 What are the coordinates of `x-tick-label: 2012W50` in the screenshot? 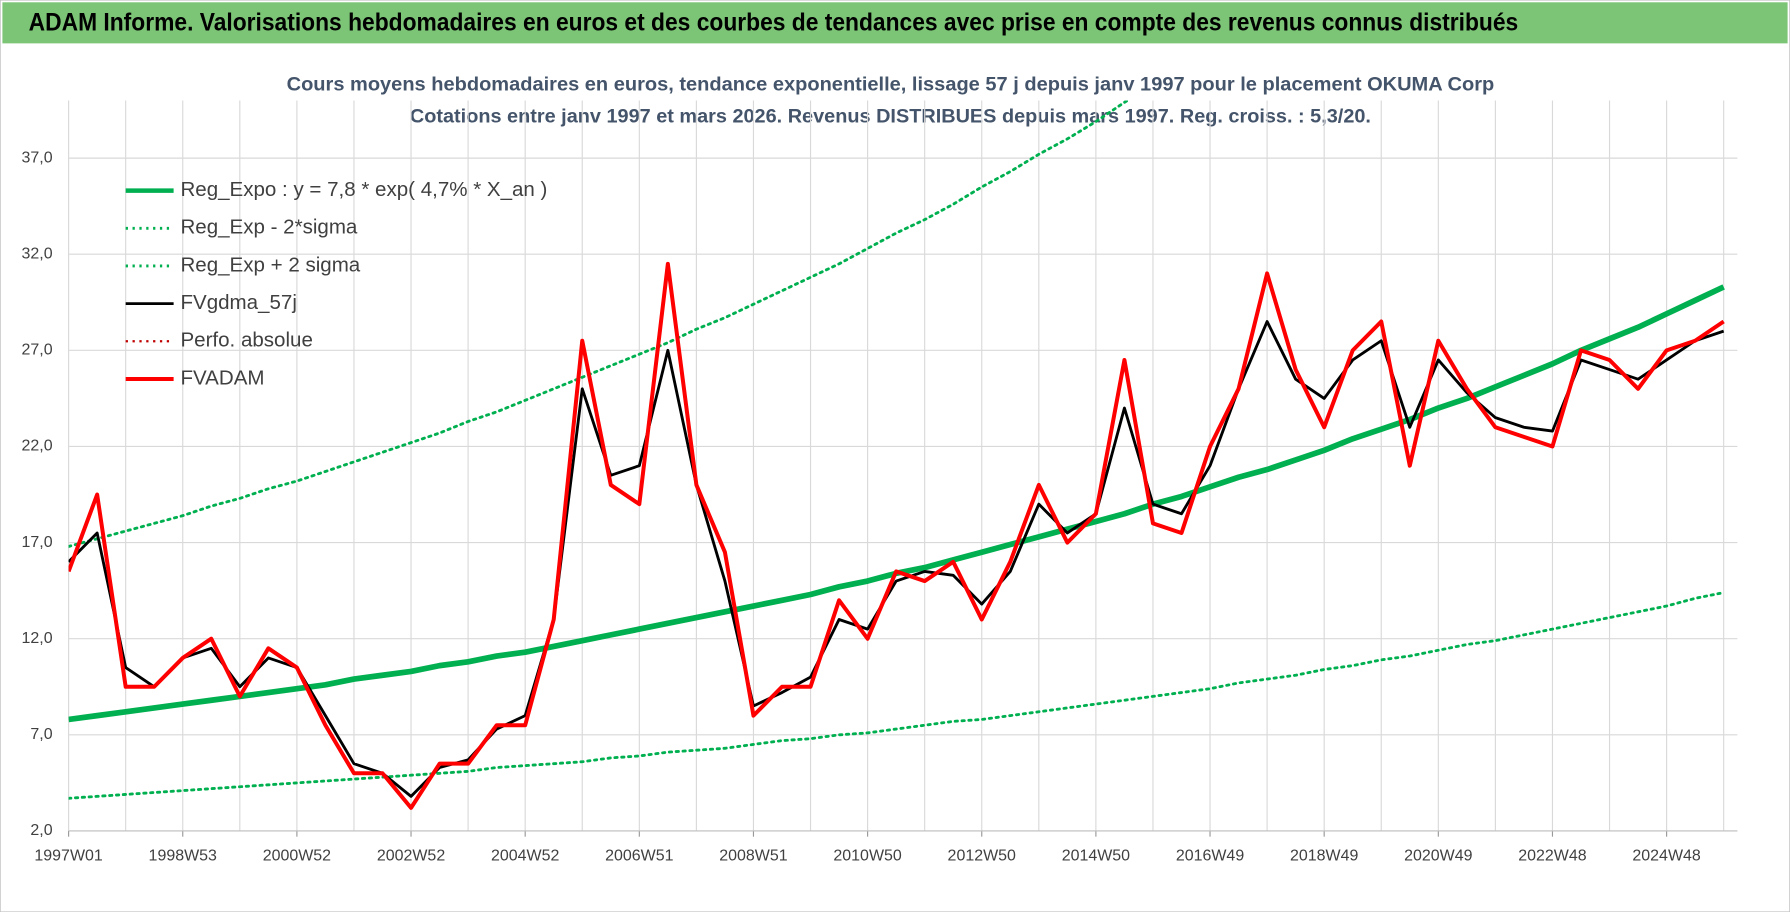 It's located at (982, 855).